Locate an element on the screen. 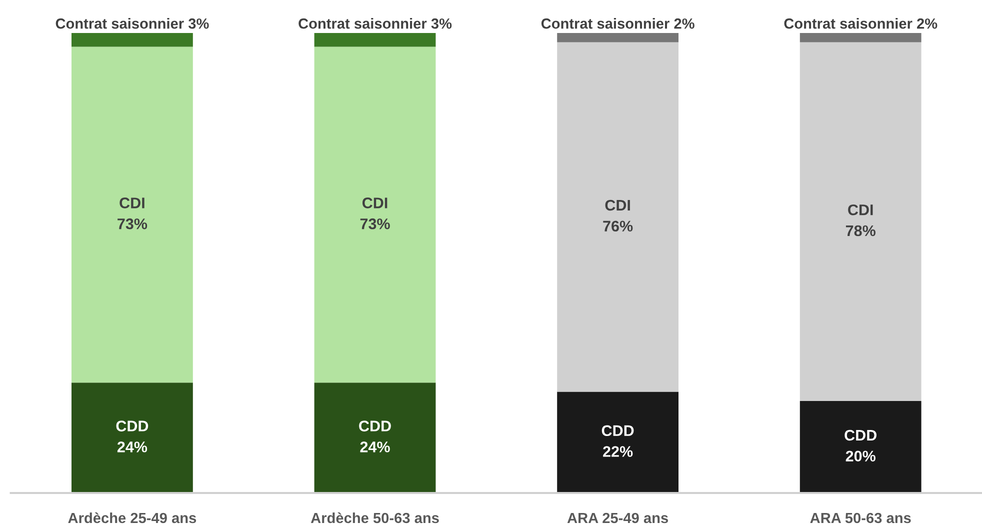 This screenshot has height=527, width=982. series-label: CDD is located at coordinates (860, 435).